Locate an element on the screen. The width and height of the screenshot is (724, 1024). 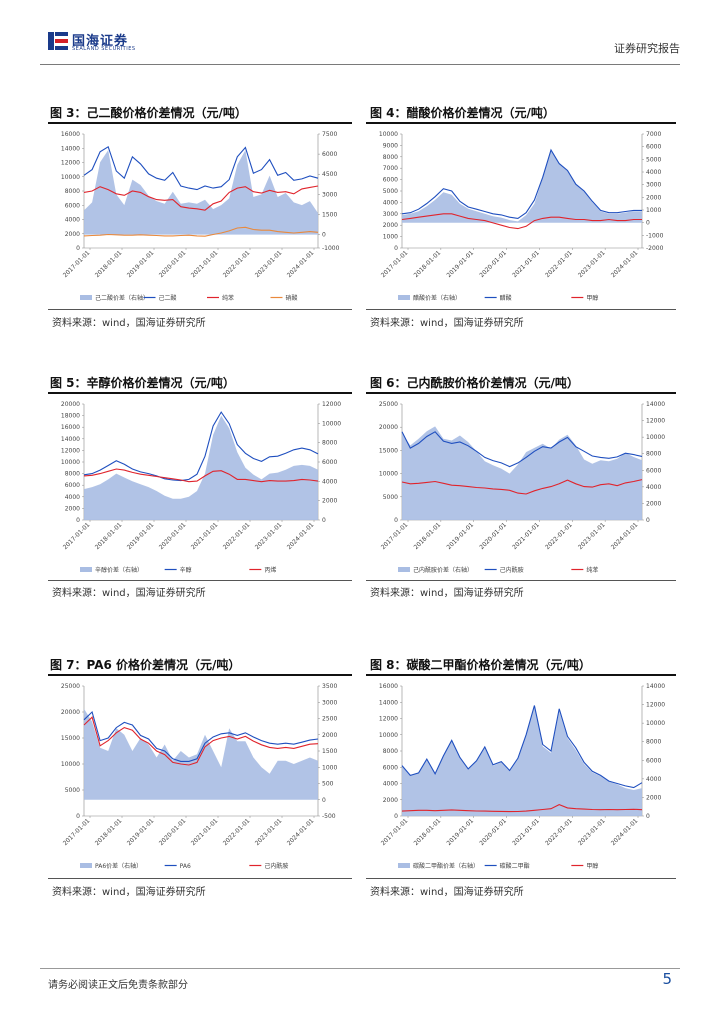
right-tick-label: 1500 is located at coordinates (329, 751).